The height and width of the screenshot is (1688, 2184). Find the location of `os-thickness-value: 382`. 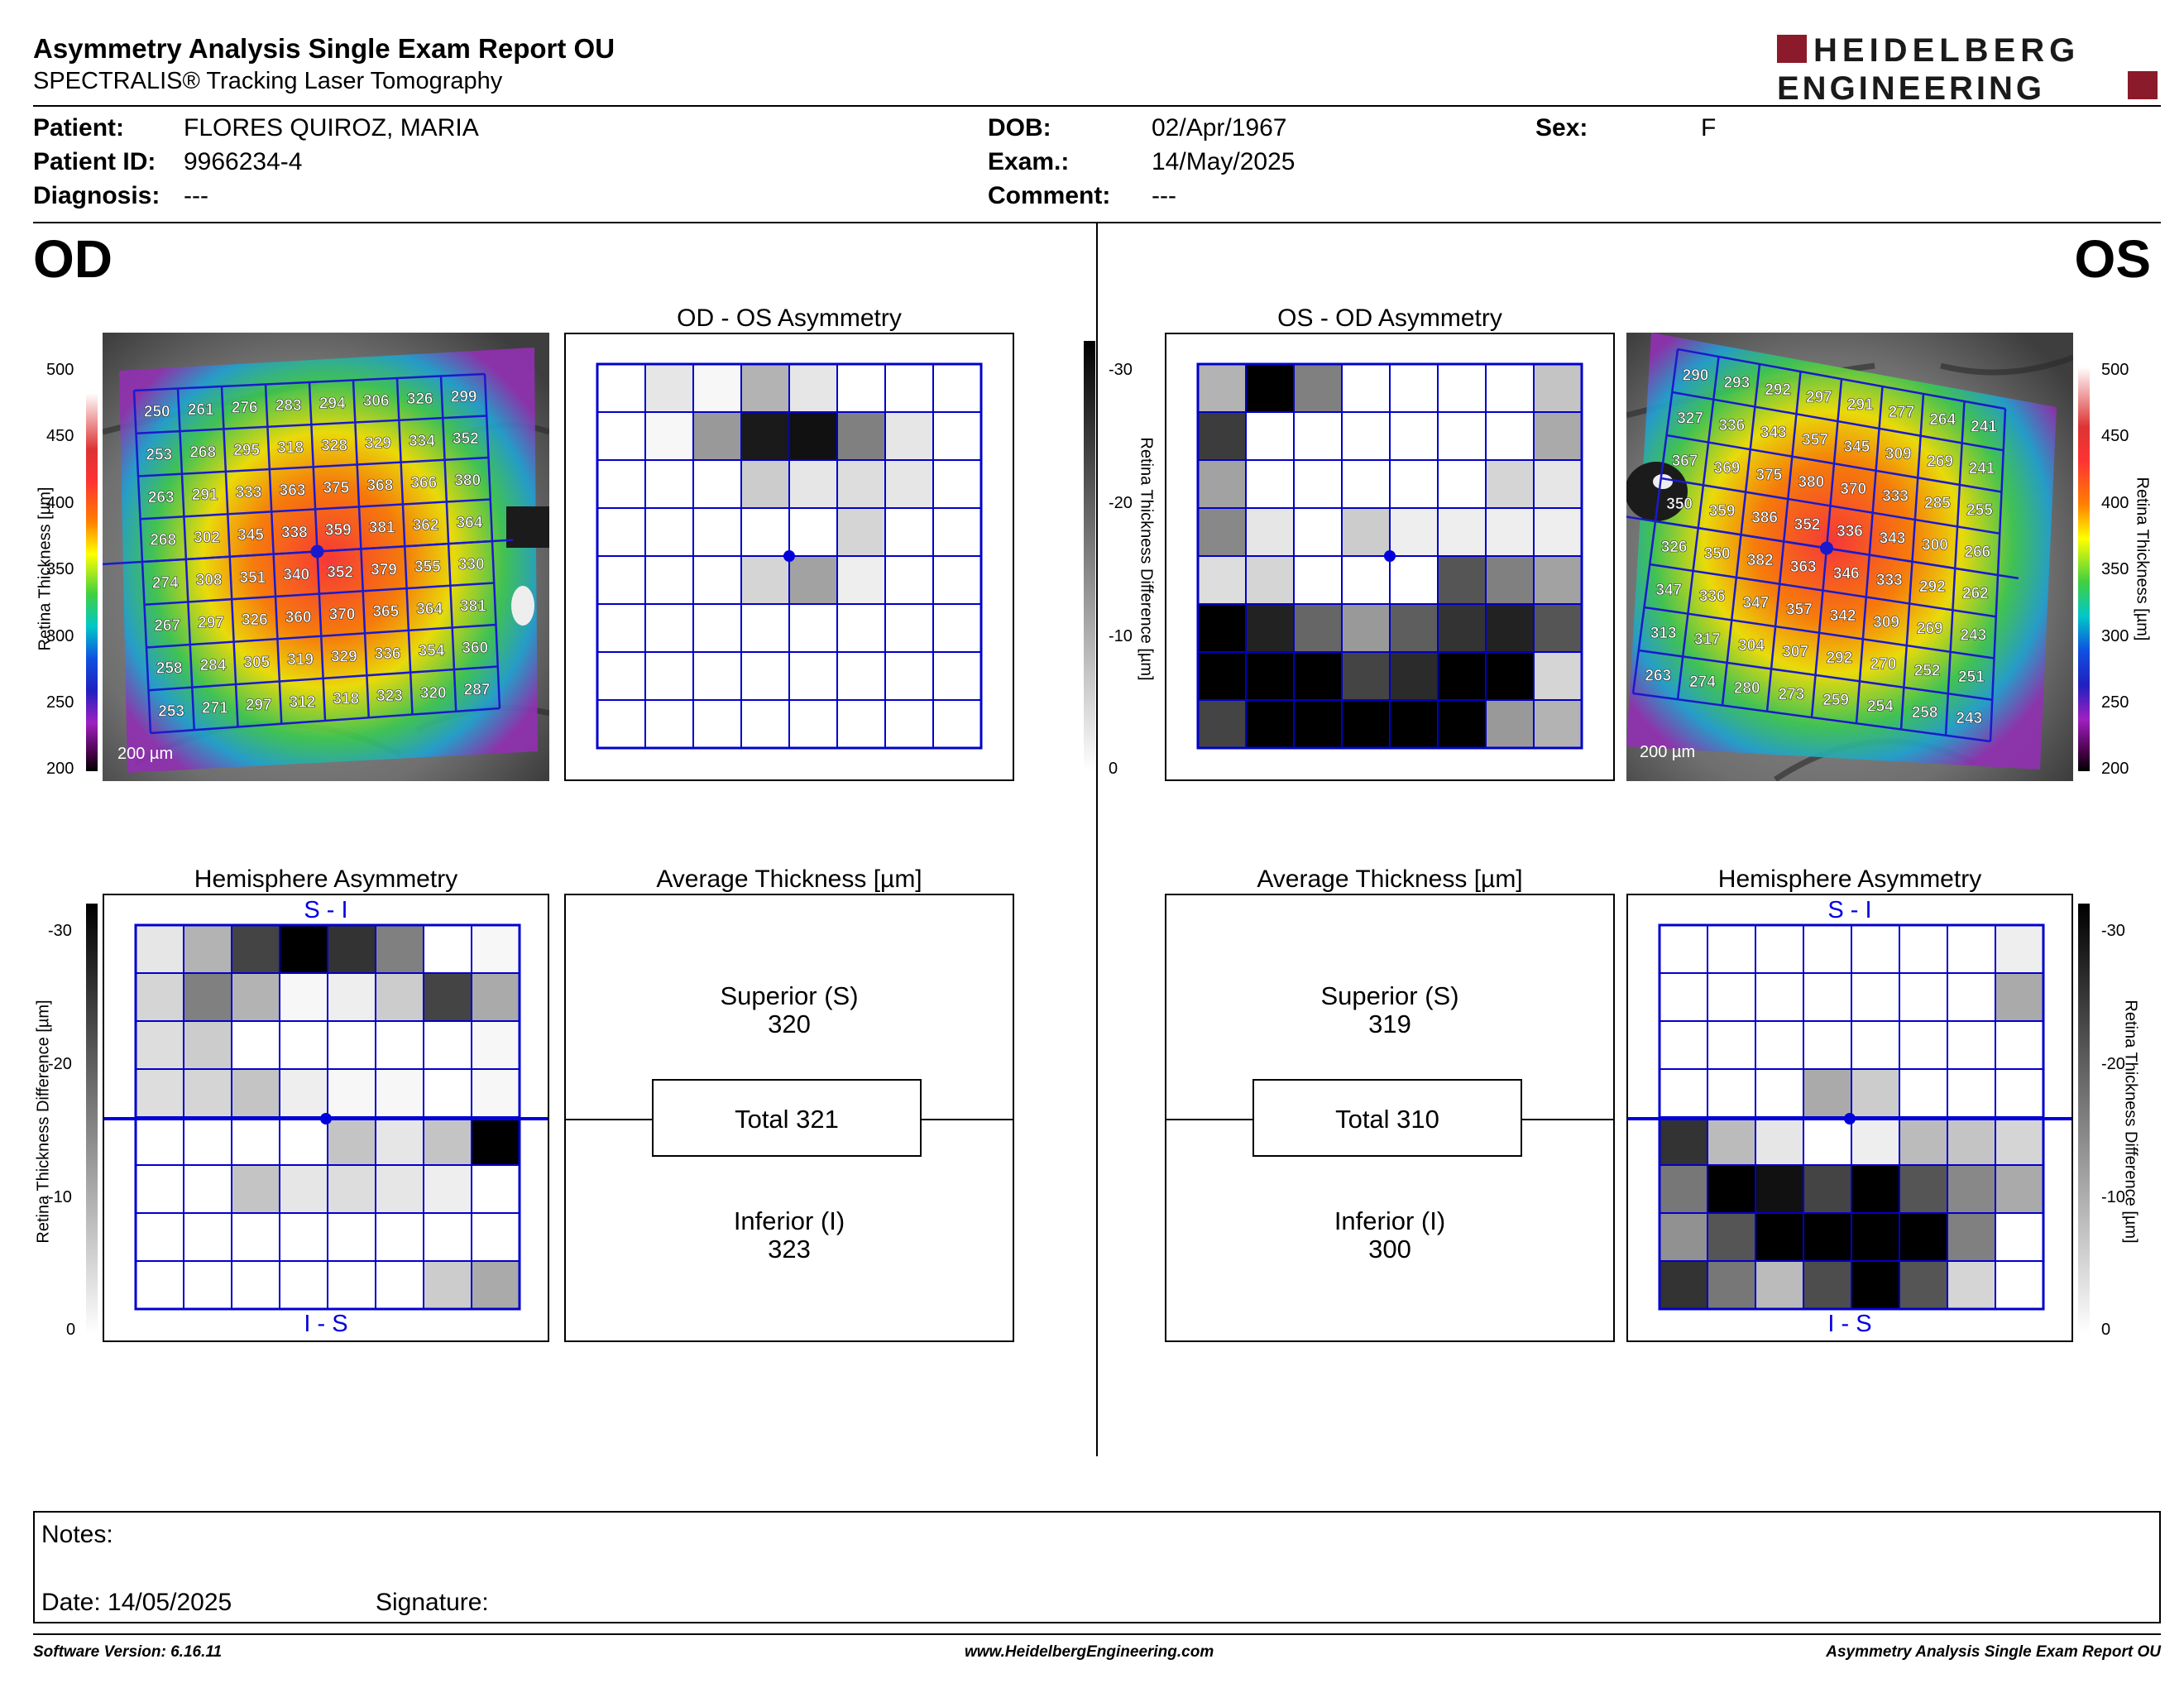

os-thickness-value: 382 is located at coordinates (1760, 560).